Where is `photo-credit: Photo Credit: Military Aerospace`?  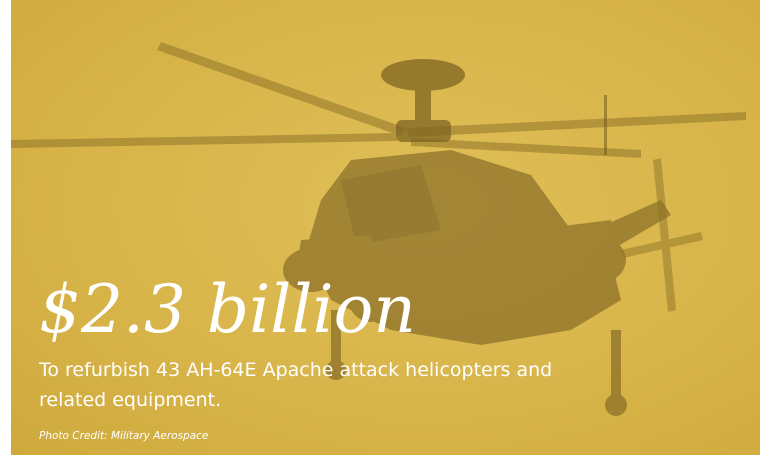
photo-credit: Photo Credit: Military Aerospace is located at coordinates (124, 436).